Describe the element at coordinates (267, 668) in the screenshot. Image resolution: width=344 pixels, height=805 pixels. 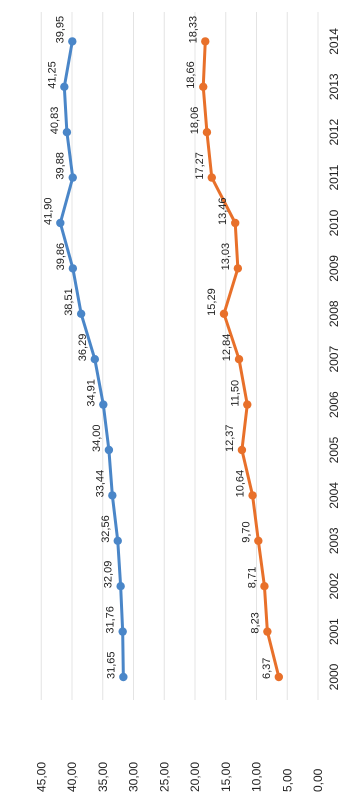
I see `data-label: 6,37` at that location.